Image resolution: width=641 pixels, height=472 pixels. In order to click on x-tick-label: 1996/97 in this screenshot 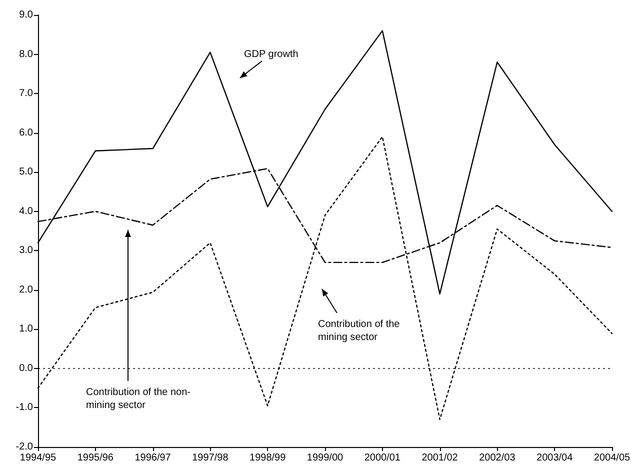, I will do `click(153, 458)`.